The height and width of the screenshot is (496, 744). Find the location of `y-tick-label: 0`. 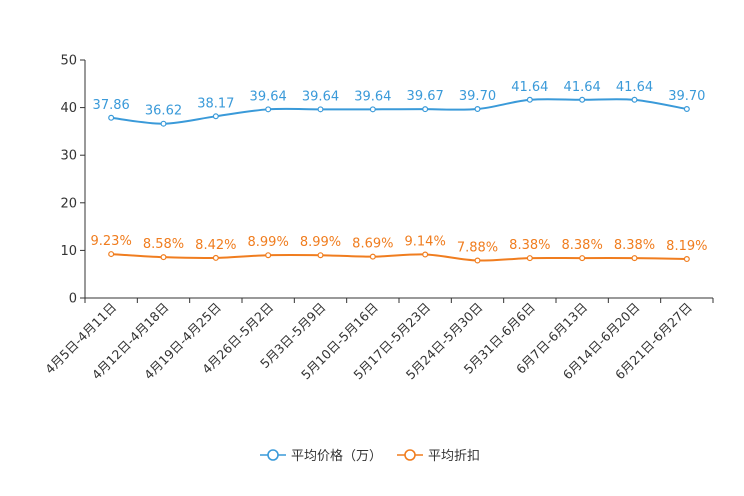

y-tick-label: 0 is located at coordinates (73, 299).